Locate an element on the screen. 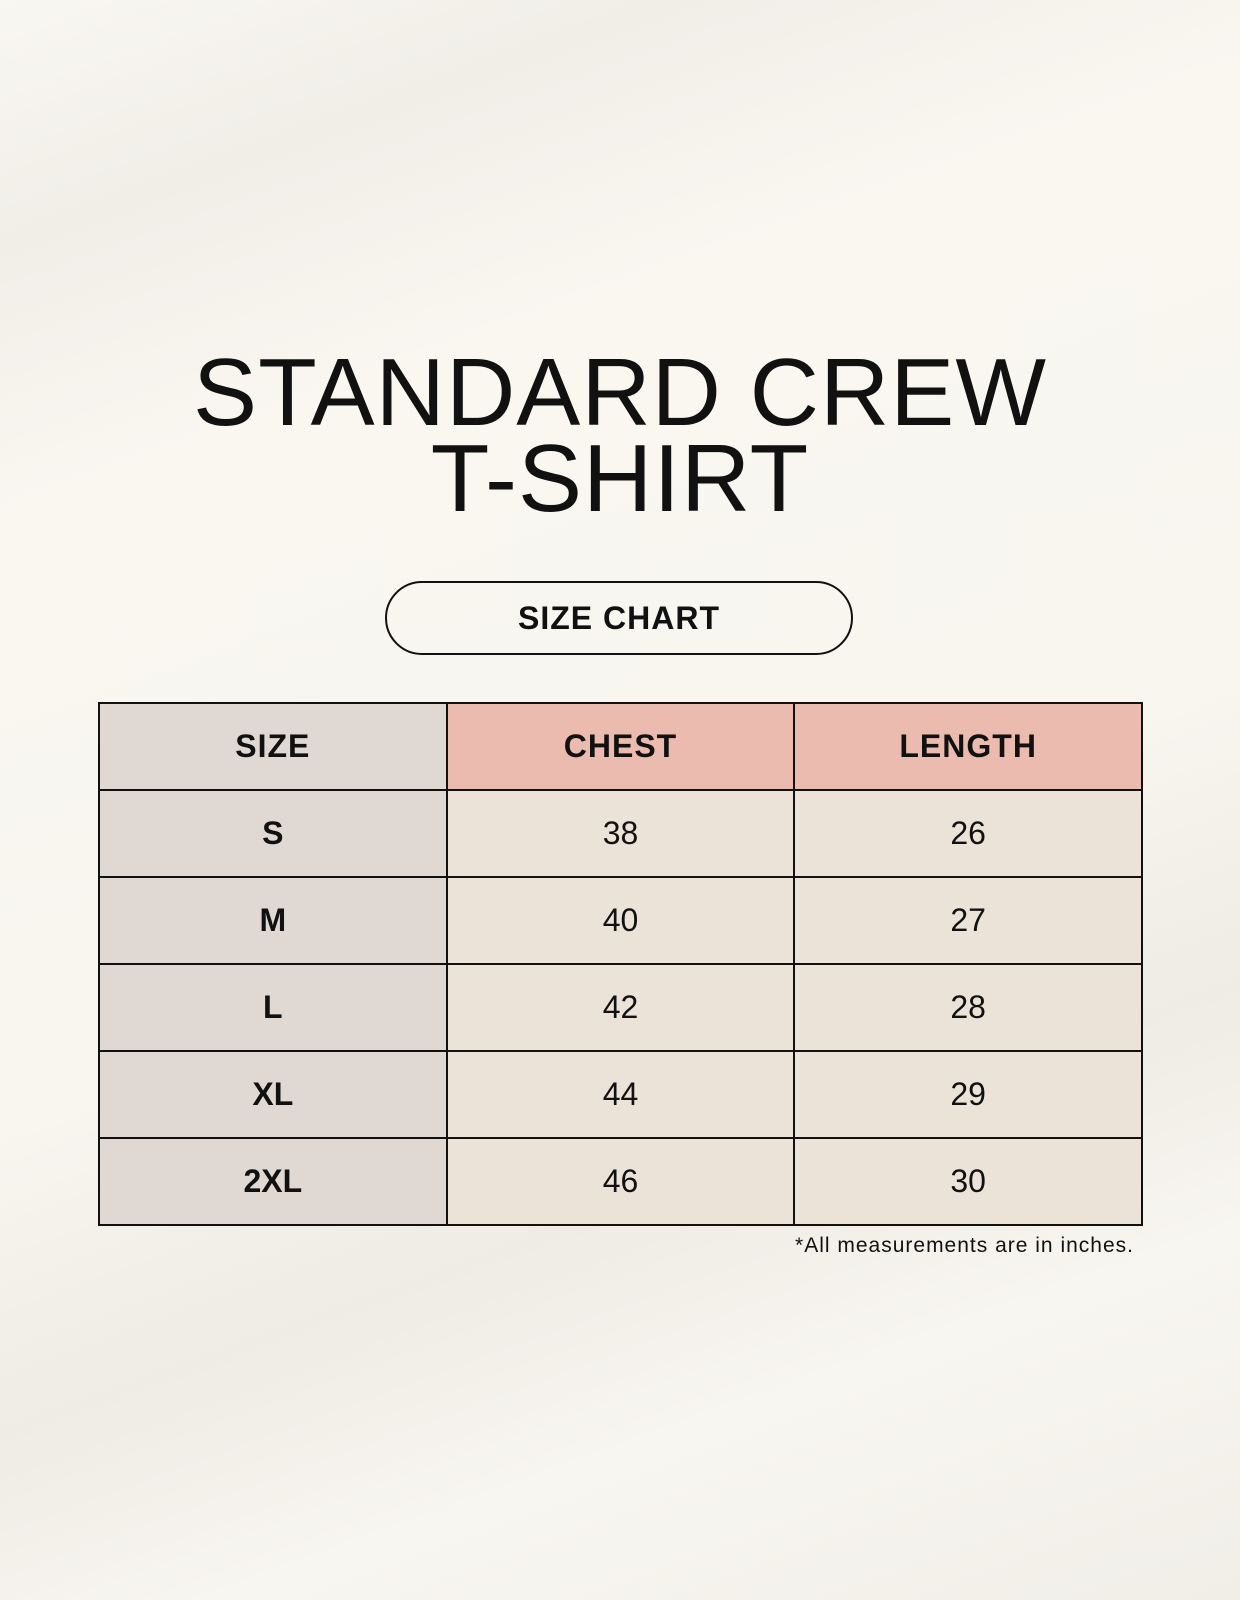  cell-chest: 44 is located at coordinates (620, 1094).